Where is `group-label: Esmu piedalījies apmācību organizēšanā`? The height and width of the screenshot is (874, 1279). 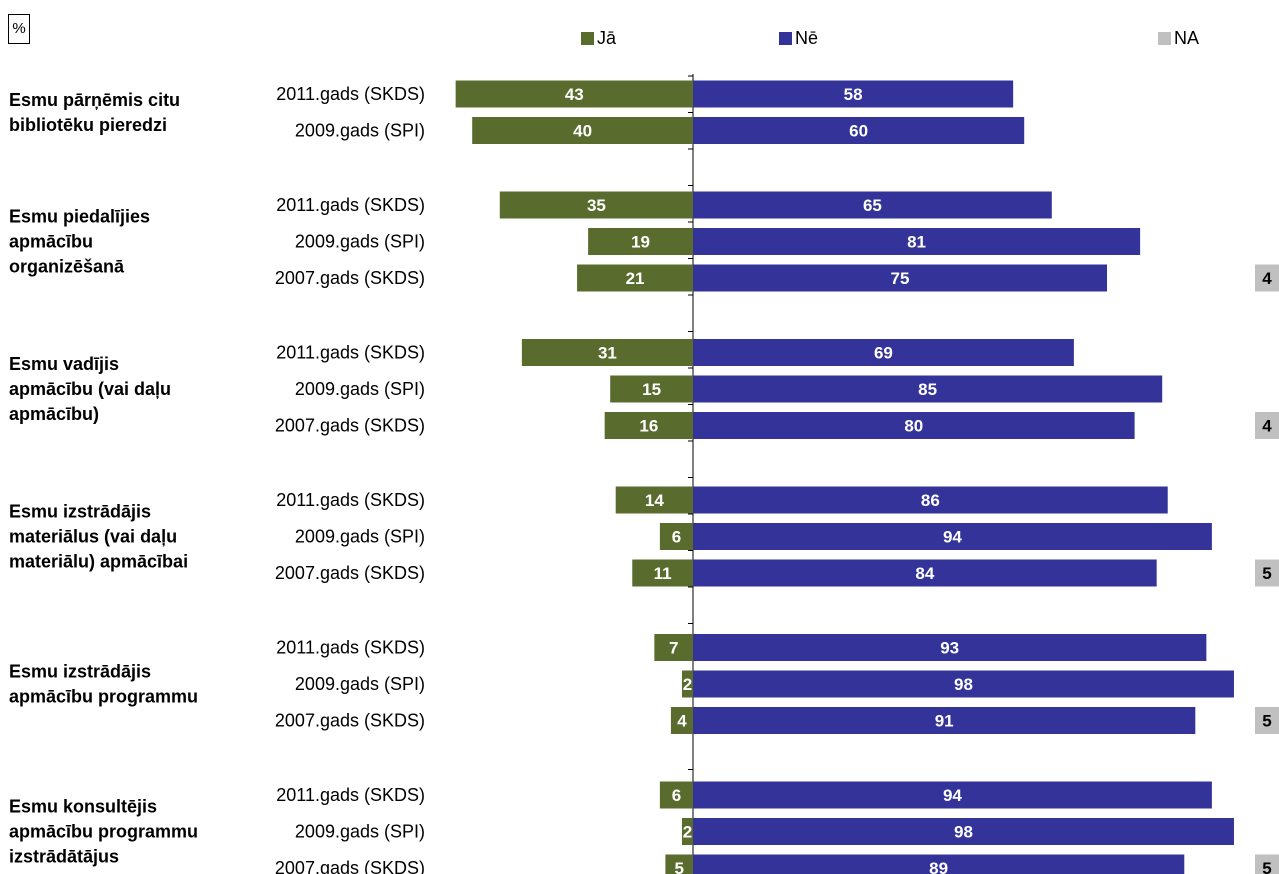 group-label: Esmu piedalījies apmācību organizēšanā is located at coordinates (79, 242).